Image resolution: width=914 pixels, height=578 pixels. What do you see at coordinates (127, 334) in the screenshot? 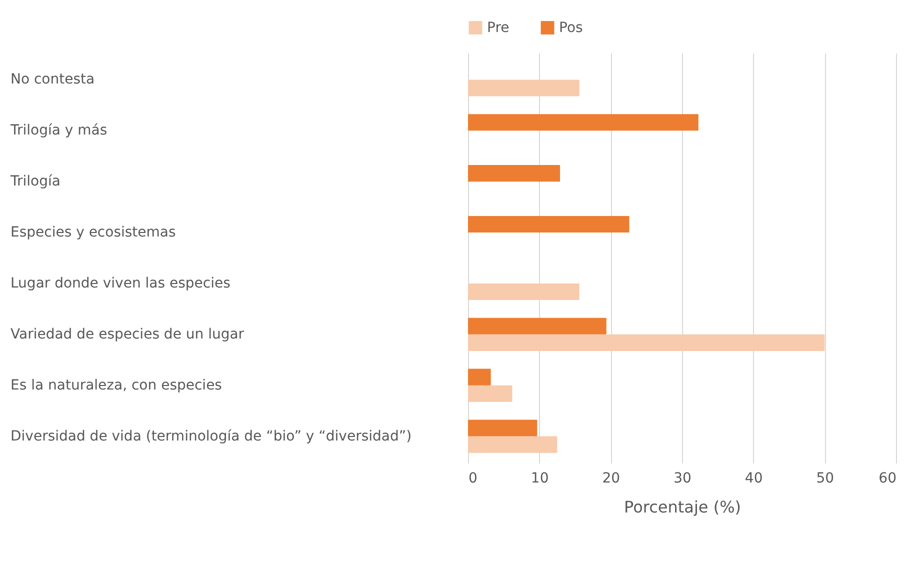
I see `y-tick-label: Variedad de especies de un lugar` at bounding box center [127, 334].